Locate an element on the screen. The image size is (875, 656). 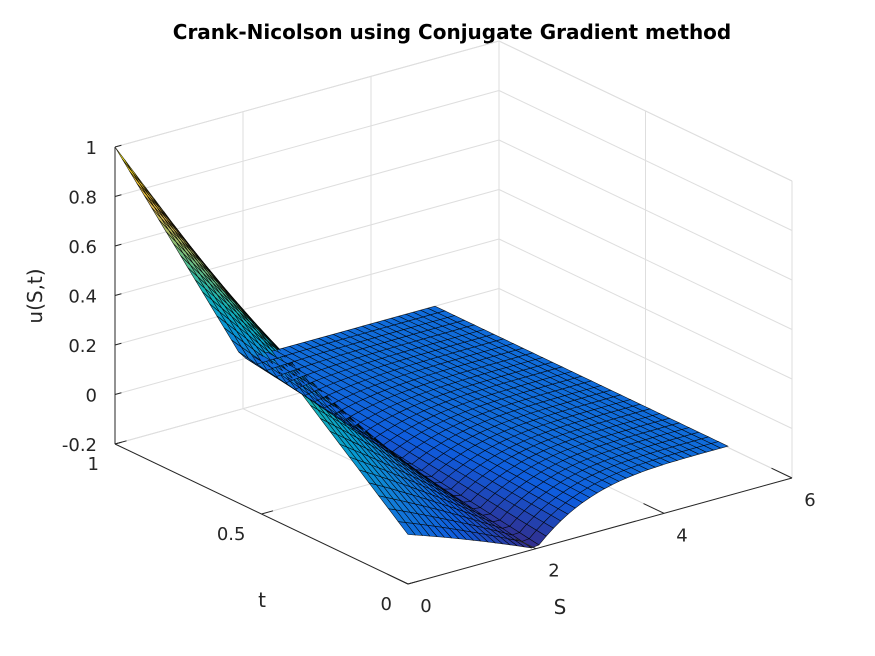
surface-patch is located at coordinates (123, 159).